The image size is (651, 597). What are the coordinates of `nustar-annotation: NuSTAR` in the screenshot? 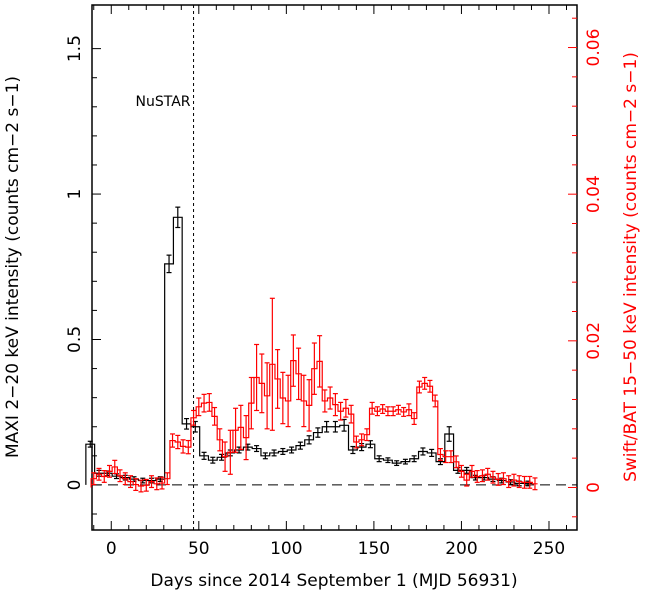 It's located at (163, 102).